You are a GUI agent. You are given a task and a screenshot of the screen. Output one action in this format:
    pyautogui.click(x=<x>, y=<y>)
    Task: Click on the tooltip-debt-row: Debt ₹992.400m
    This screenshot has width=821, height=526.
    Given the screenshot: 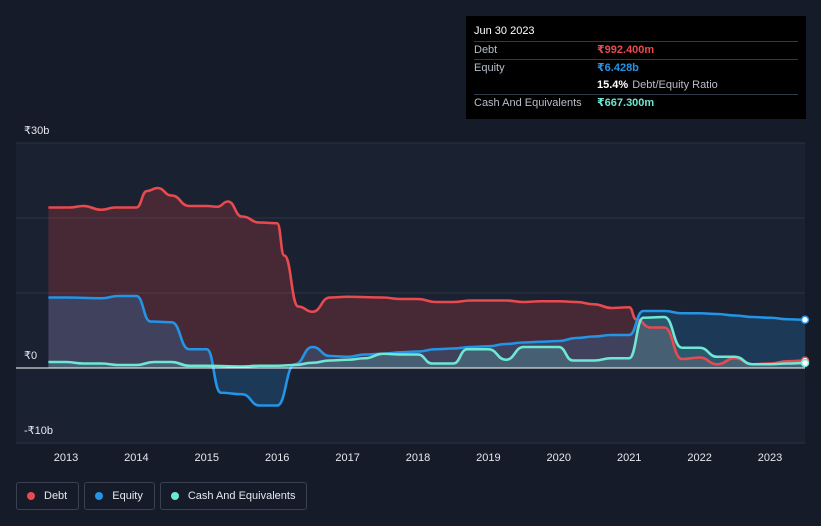 What is the action you would take?
    pyautogui.click(x=636, y=50)
    